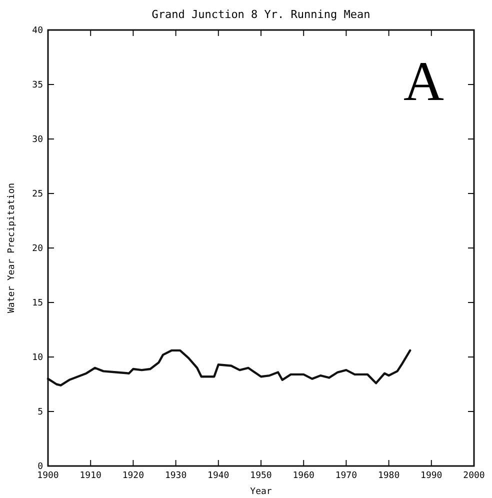 The image size is (492, 498). Describe the element at coordinates (219, 476) in the screenshot. I see `x-tick-label: 1940` at that location.